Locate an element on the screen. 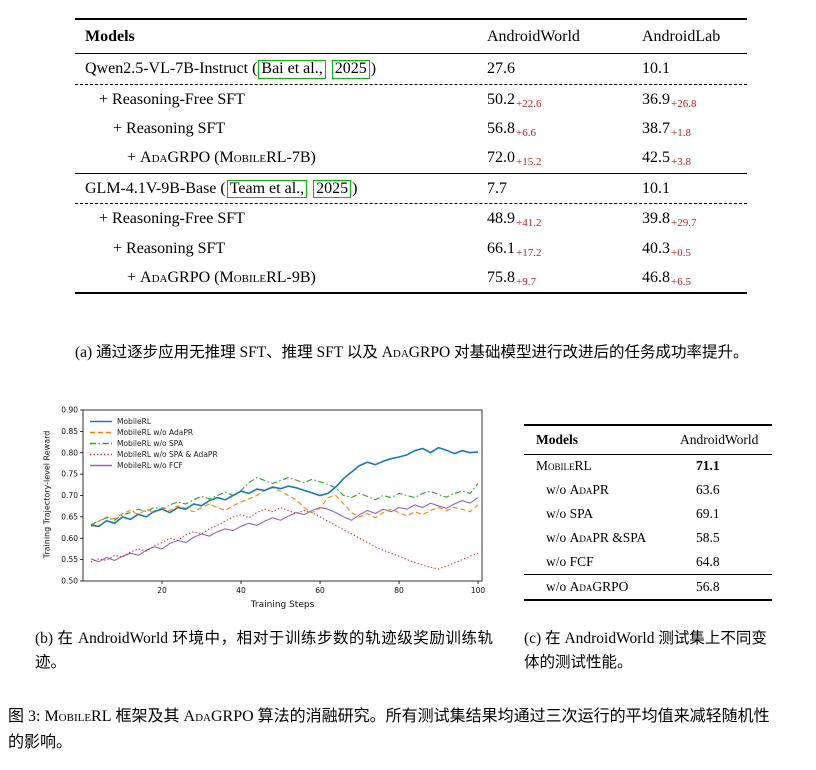 The height and width of the screenshot is (770, 816). legend-label: MobileRL w/o SPA & AdaPR is located at coordinates (167, 454).